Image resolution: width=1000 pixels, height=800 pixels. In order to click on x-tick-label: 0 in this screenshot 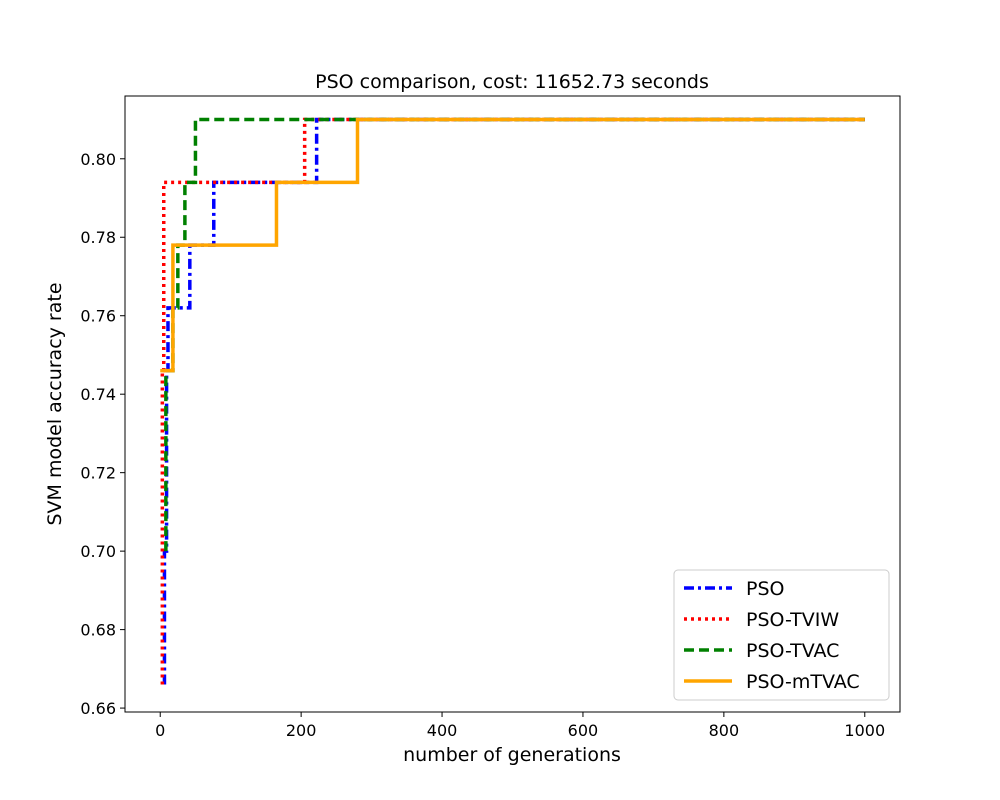, I will do `click(160, 730)`.